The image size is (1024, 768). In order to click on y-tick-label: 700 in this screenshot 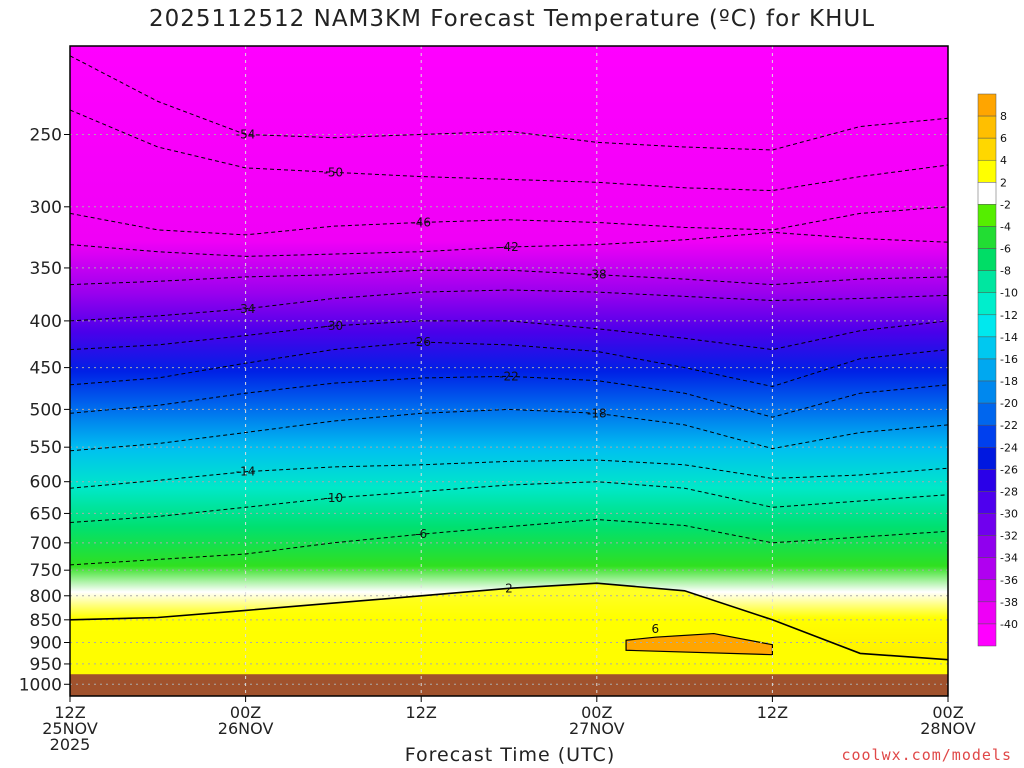, I will do `click(46, 544)`.